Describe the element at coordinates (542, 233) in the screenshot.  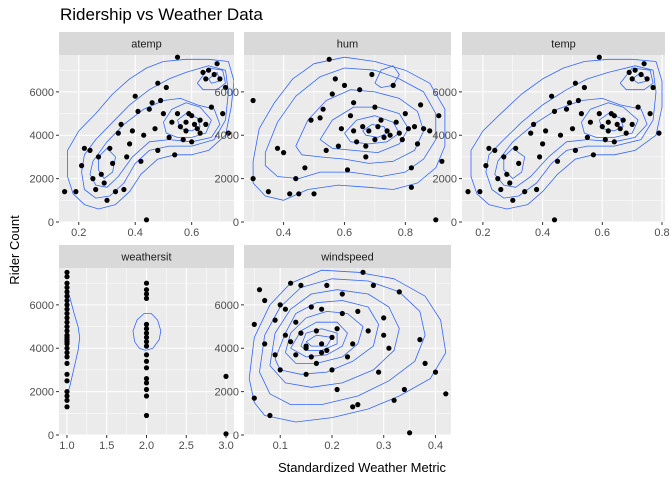
I see `x-tick-label-temp: 0.4` at that location.